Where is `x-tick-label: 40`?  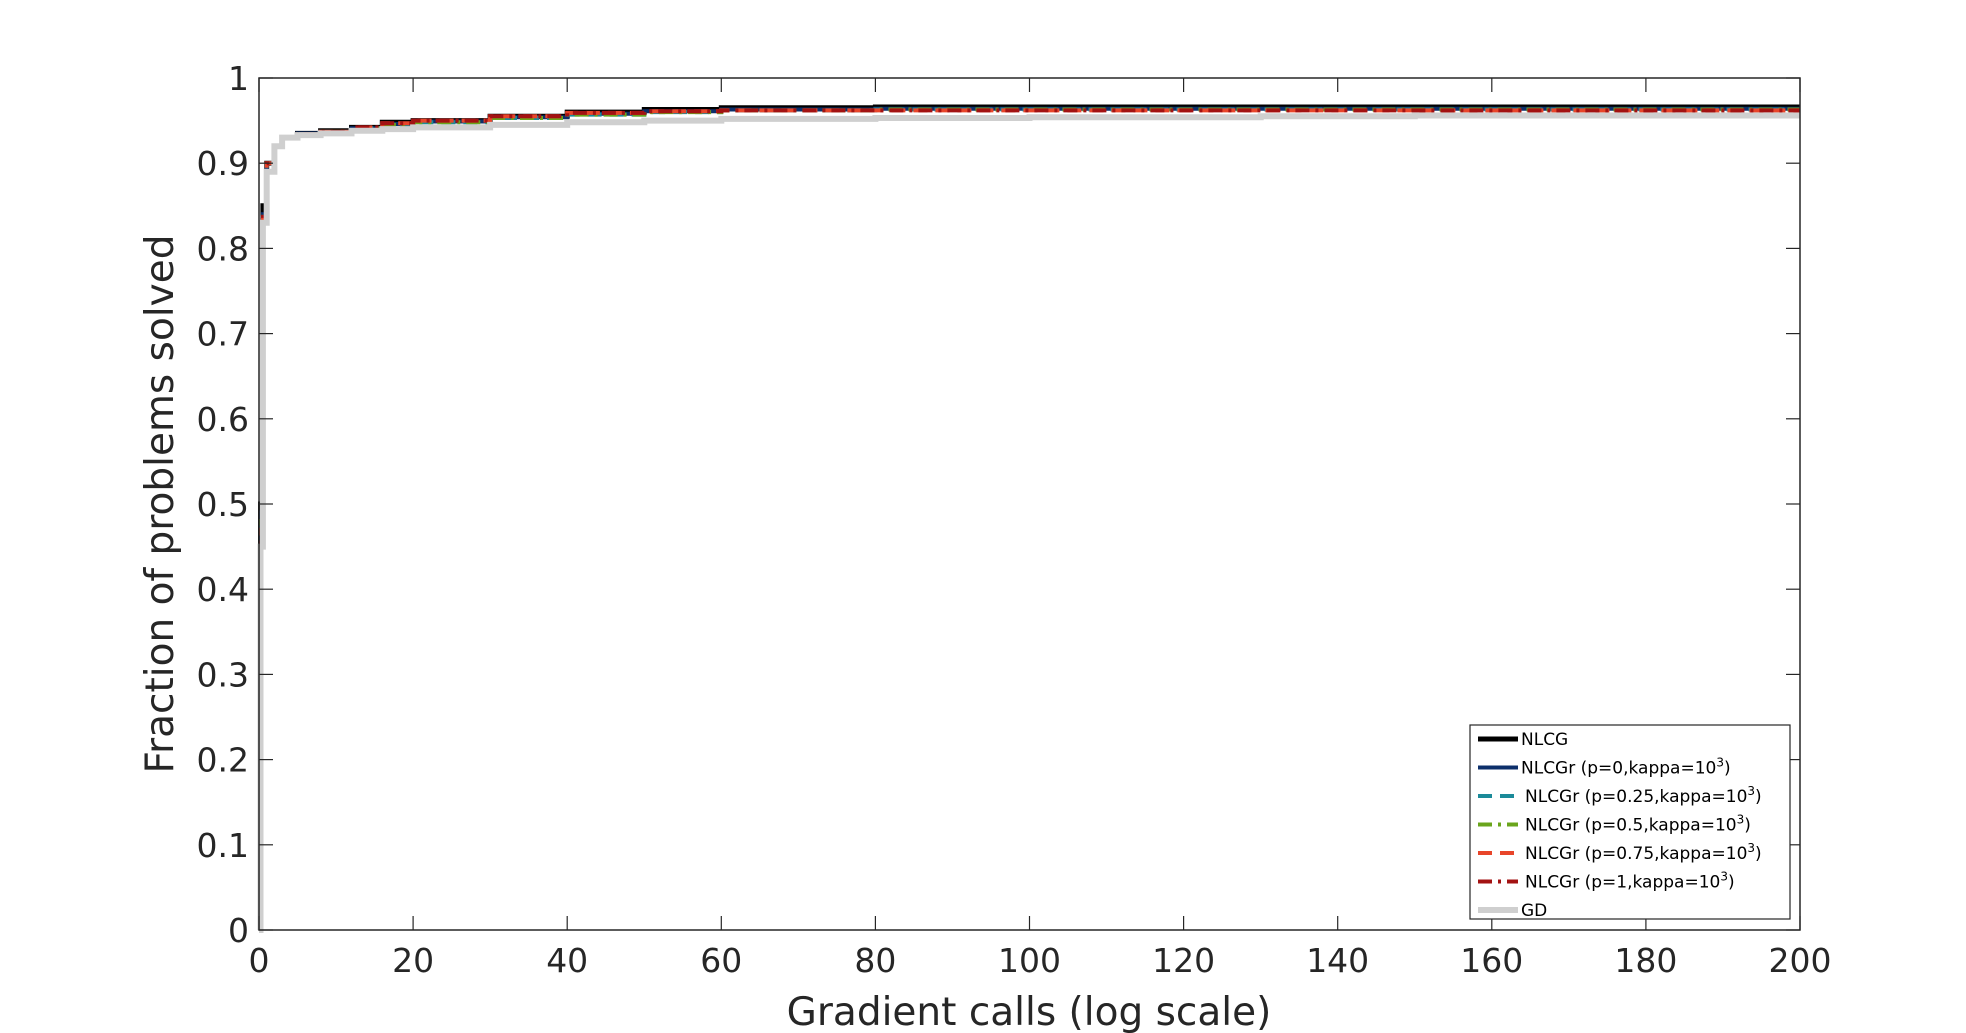
x-tick-label: 40 is located at coordinates (567, 960).